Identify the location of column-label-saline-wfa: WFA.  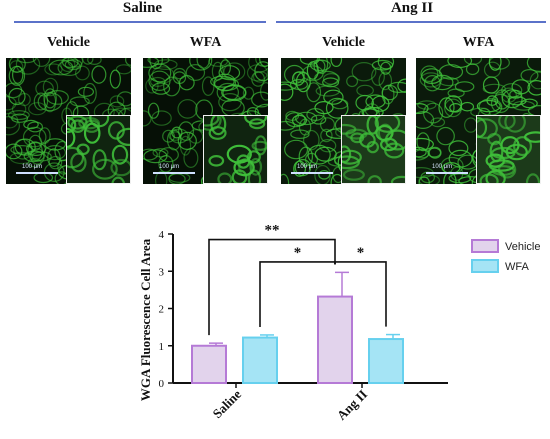
(205, 42).